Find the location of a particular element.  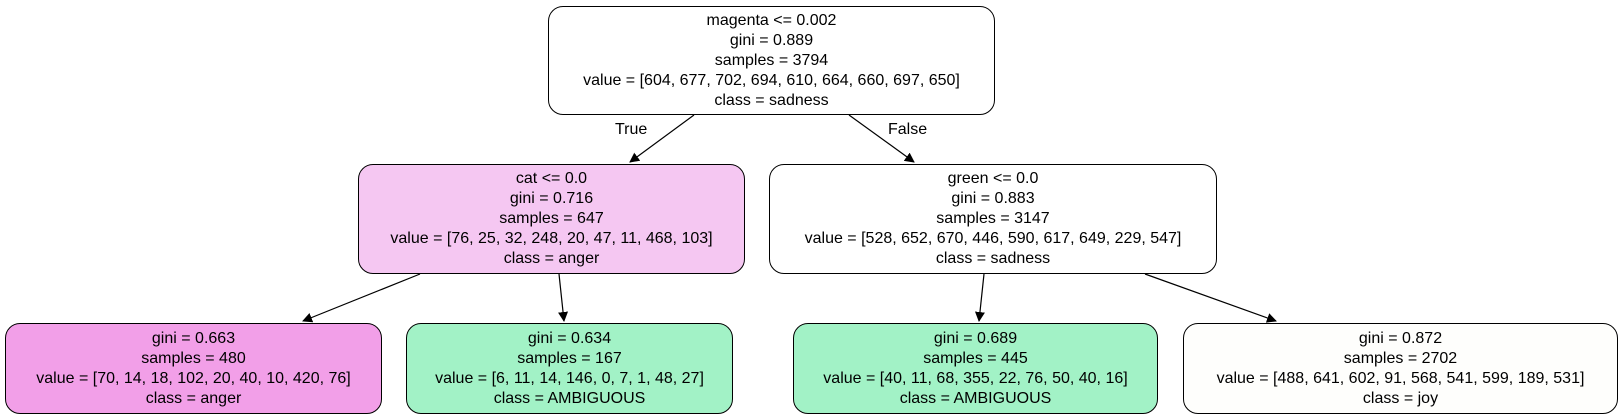

node-gini: gini = 0.716 is located at coordinates (551, 198).